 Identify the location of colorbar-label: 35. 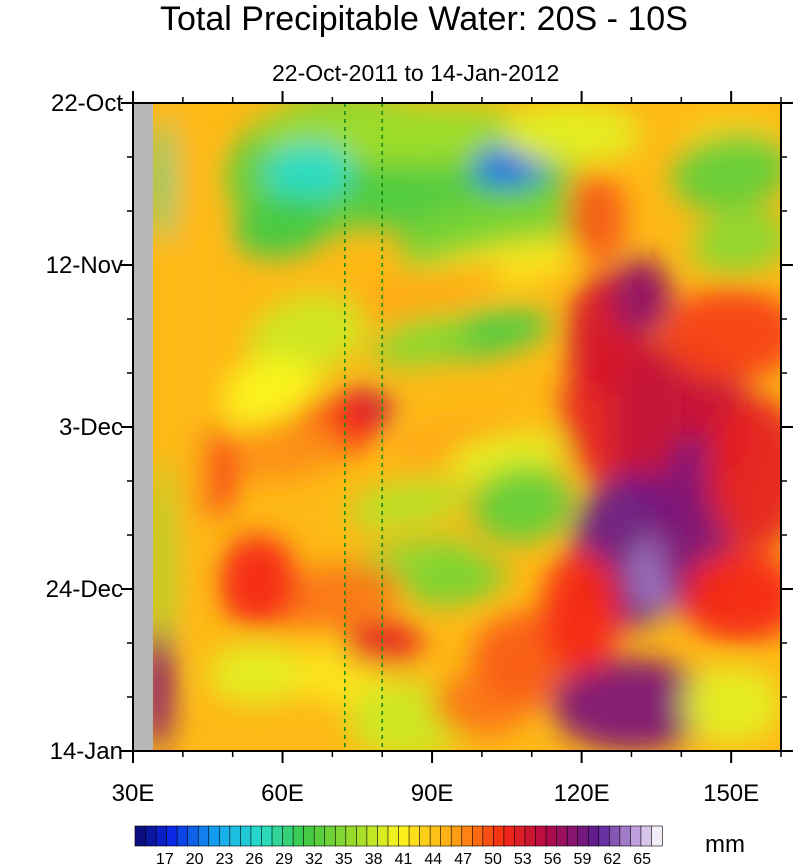
(344, 859).